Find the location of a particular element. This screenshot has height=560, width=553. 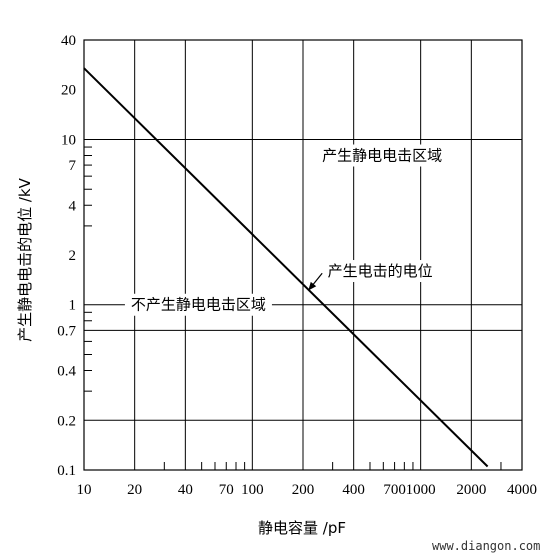

x-tick-label: 100 is located at coordinates (252, 490).